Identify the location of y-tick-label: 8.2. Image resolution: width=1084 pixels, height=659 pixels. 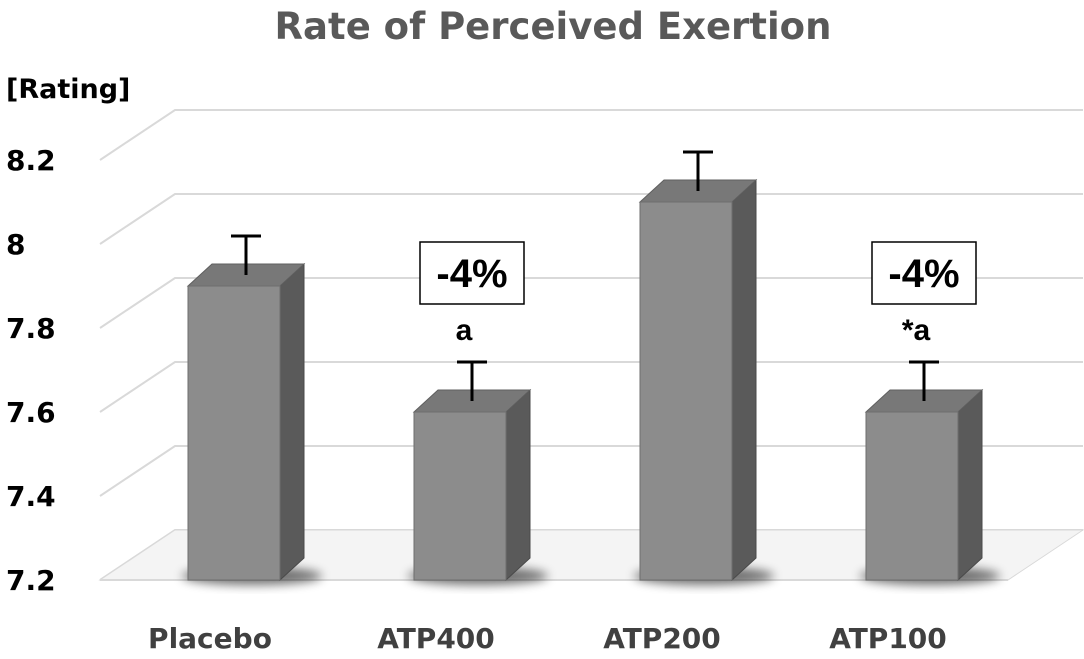
(31, 160).